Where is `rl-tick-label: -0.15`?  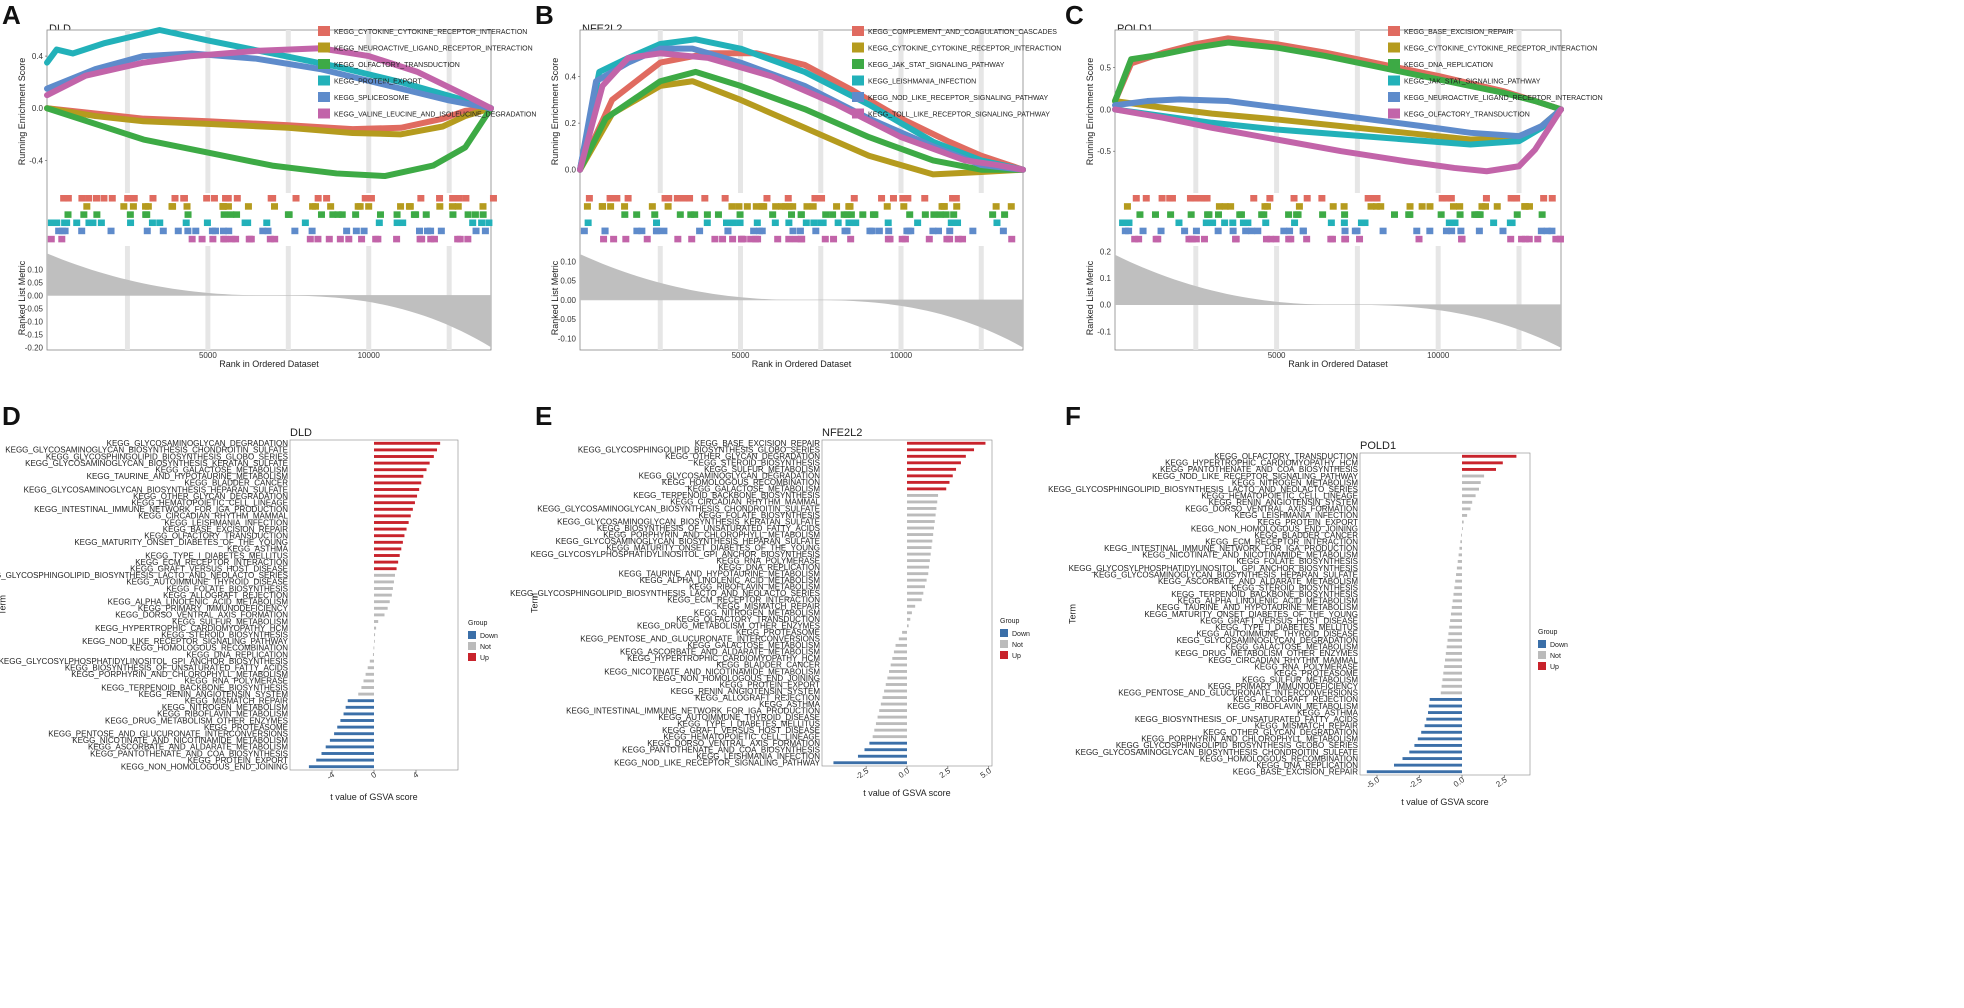 rl-tick-label: -0.15 is located at coordinates (34, 334).